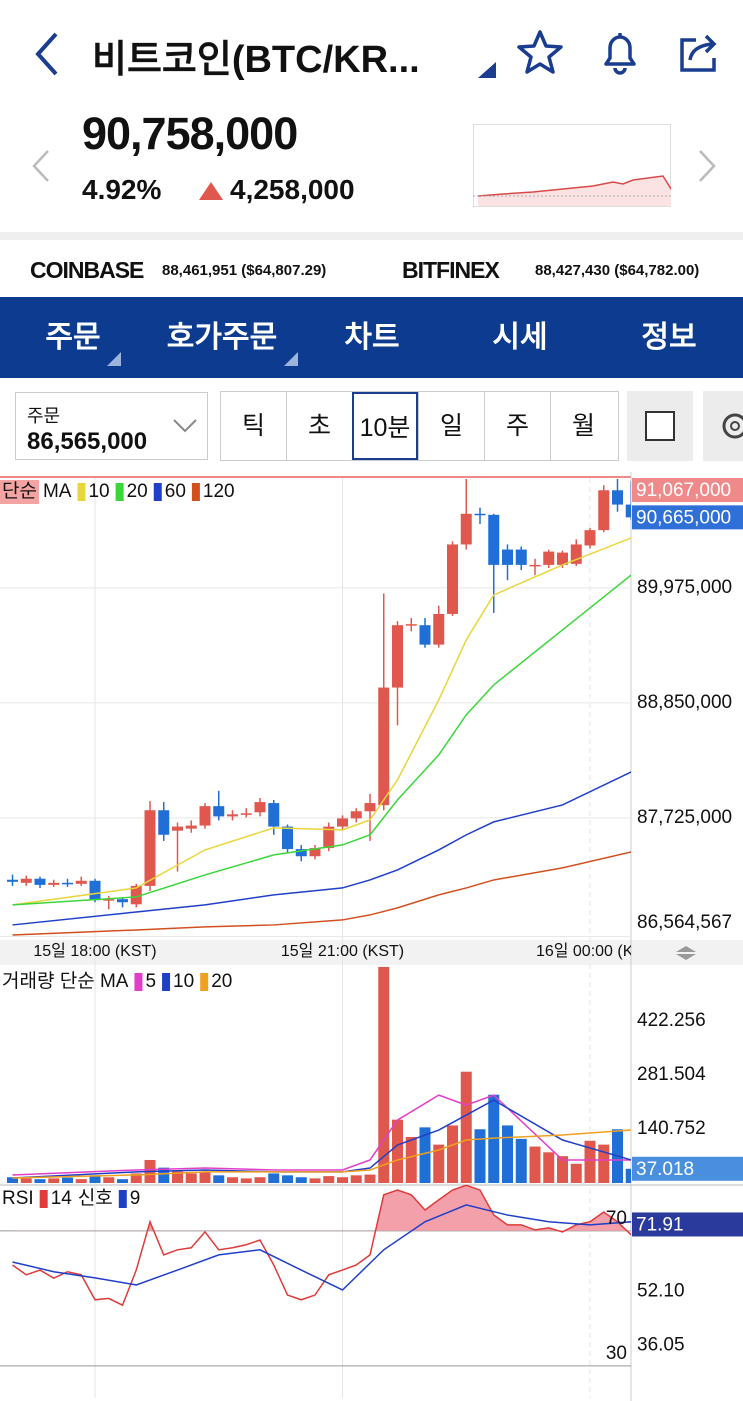  What do you see at coordinates (660, 426) in the screenshot?
I see `checkbox` at bounding box center [660, 426].